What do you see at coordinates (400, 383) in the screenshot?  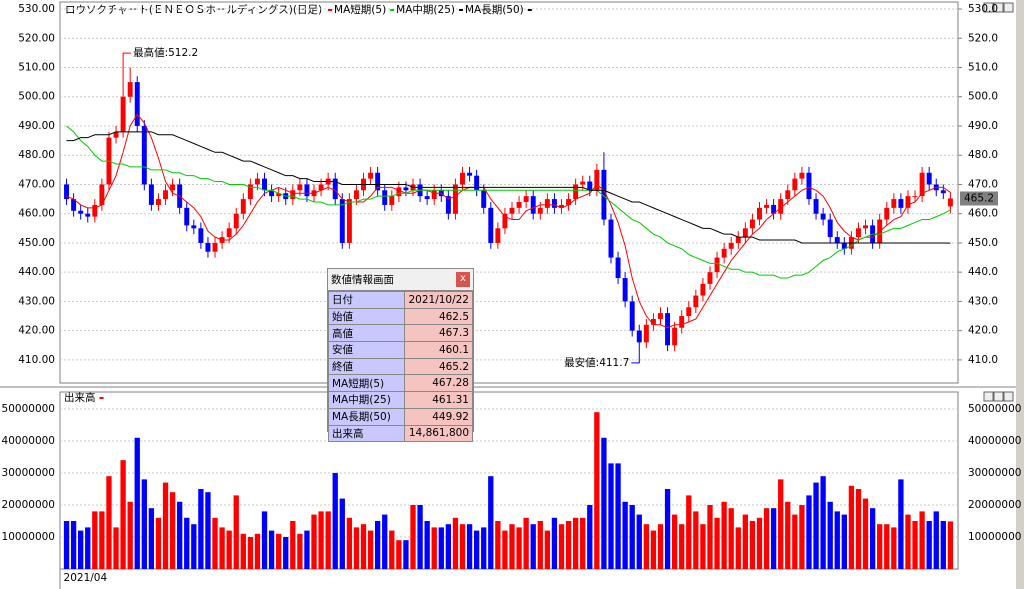 I see `info-row: MA短期(5) 467.28` at bounding box center [400, 383].